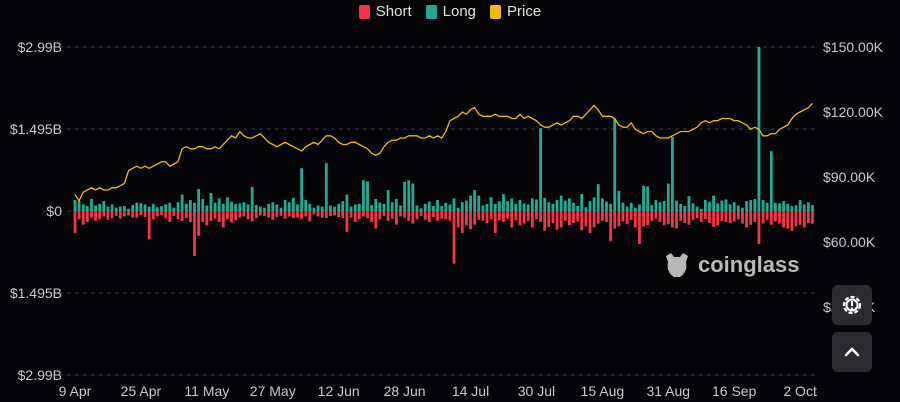 Image resolution: width=900 pixels, height=402 pixels. Describe the element at coordinates (853, 112) in the screenshot. I see `y-right-tick-label: $120.00K` at that location.